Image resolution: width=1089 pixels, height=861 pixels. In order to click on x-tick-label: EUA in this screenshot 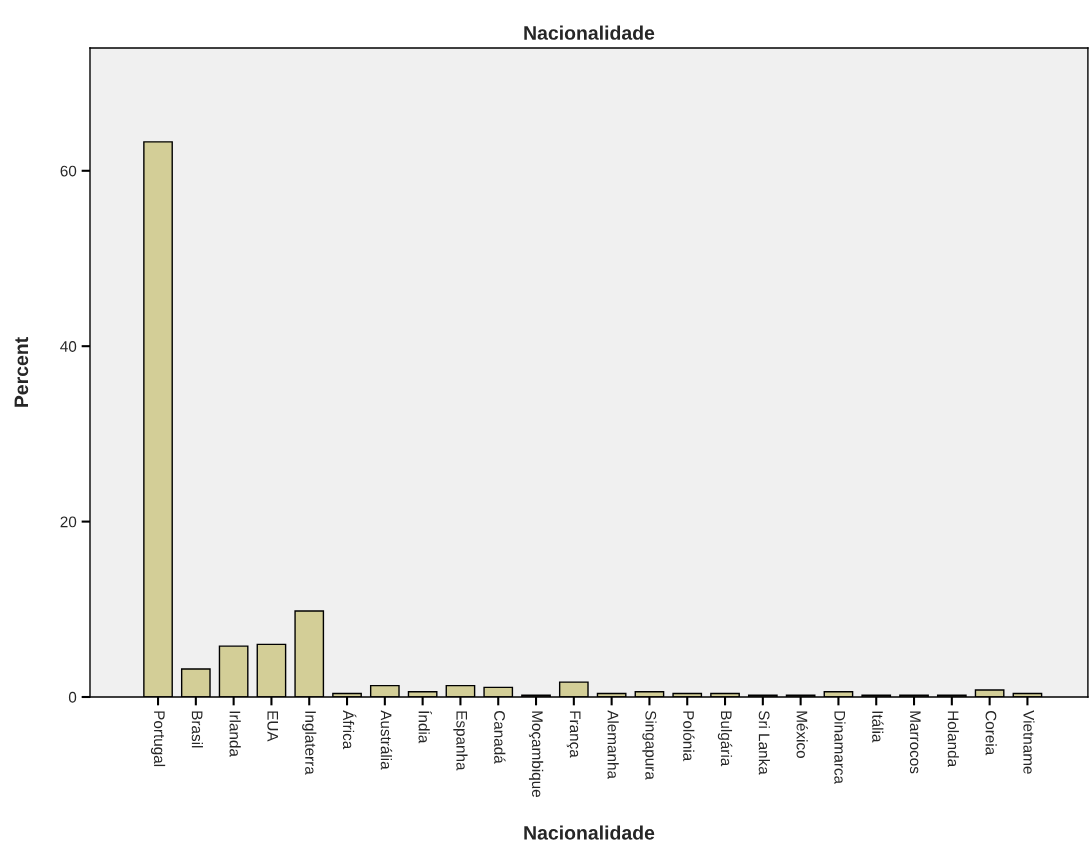, I will do `click(272, 726)`.